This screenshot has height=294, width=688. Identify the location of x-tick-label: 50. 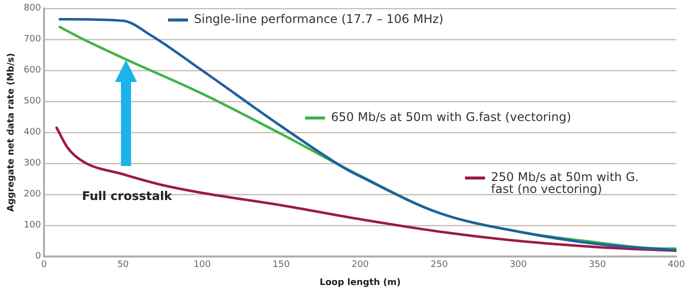
(123, 265).